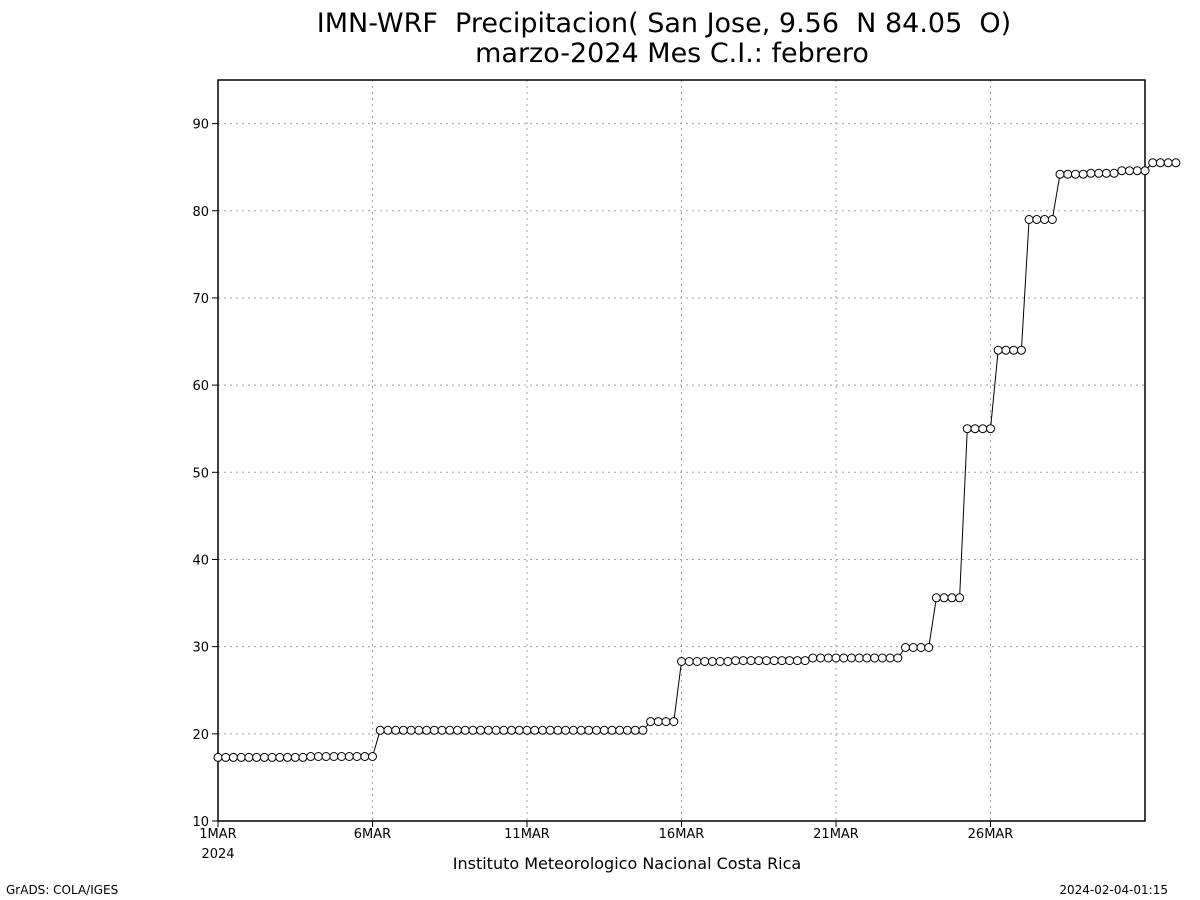 The height and width of the screenshot is (900, 1200). Describe the element at coordinates (200, 299) in the screenshot. I see `y-tick-label: 70` at that location.